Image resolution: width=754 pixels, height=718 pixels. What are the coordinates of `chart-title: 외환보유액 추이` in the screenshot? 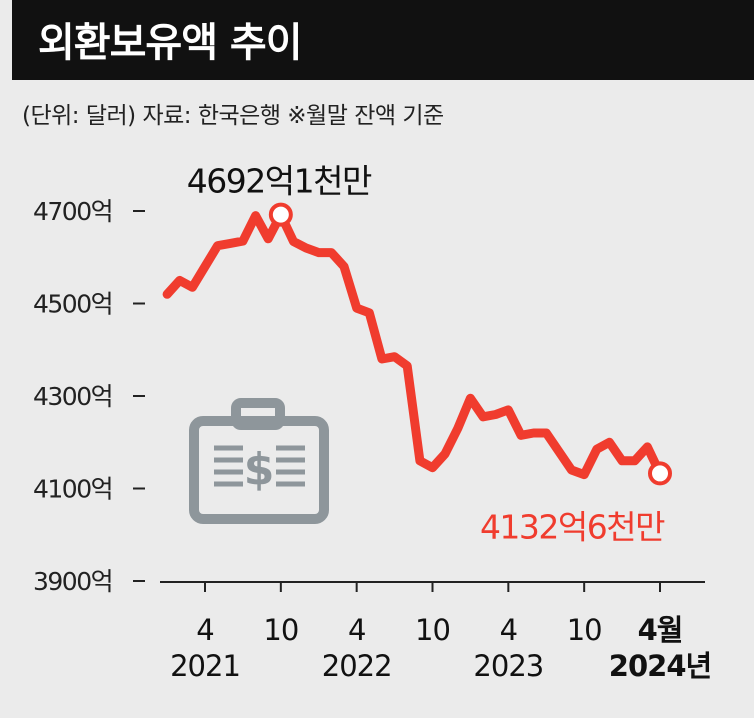 It's located at (170, 43).